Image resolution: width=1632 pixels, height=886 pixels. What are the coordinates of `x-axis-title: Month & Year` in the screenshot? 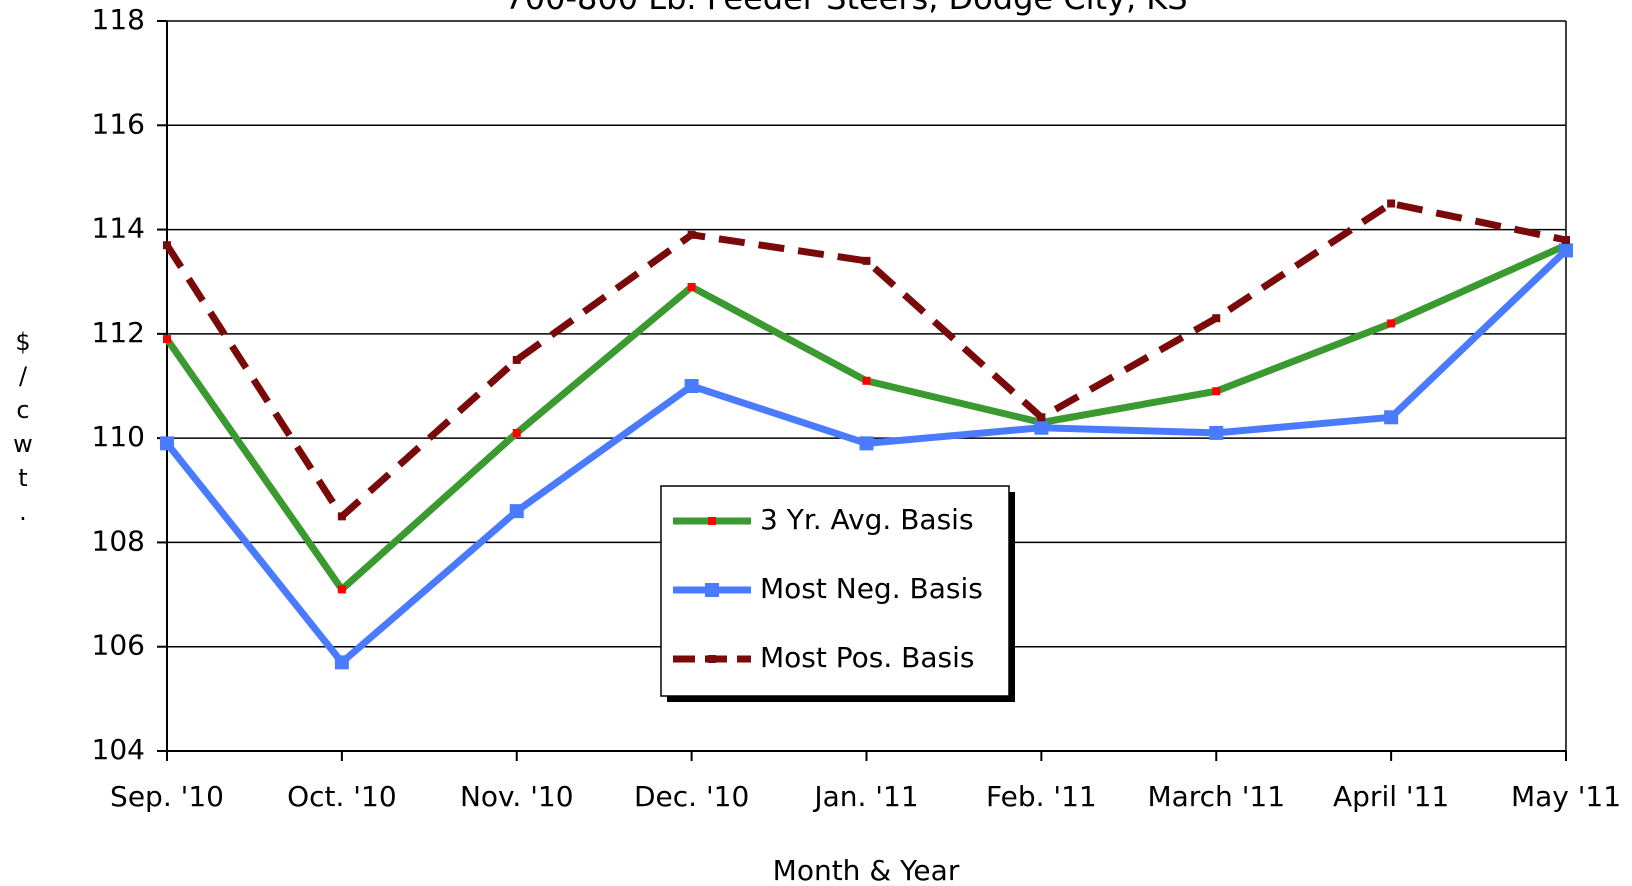 It's located at (866, 870).